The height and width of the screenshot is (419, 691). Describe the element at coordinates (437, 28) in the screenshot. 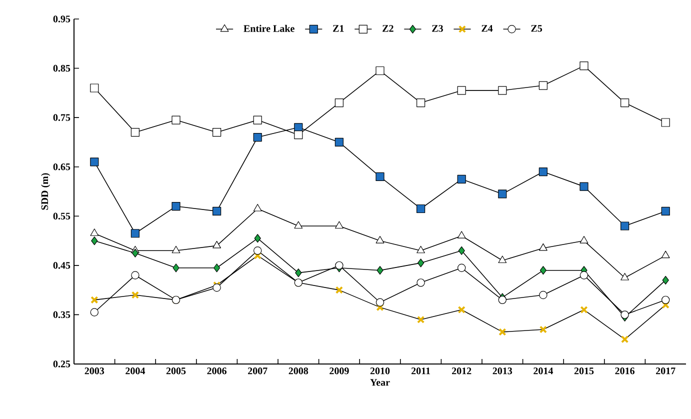

I see `legend-label: Z3` at that location.